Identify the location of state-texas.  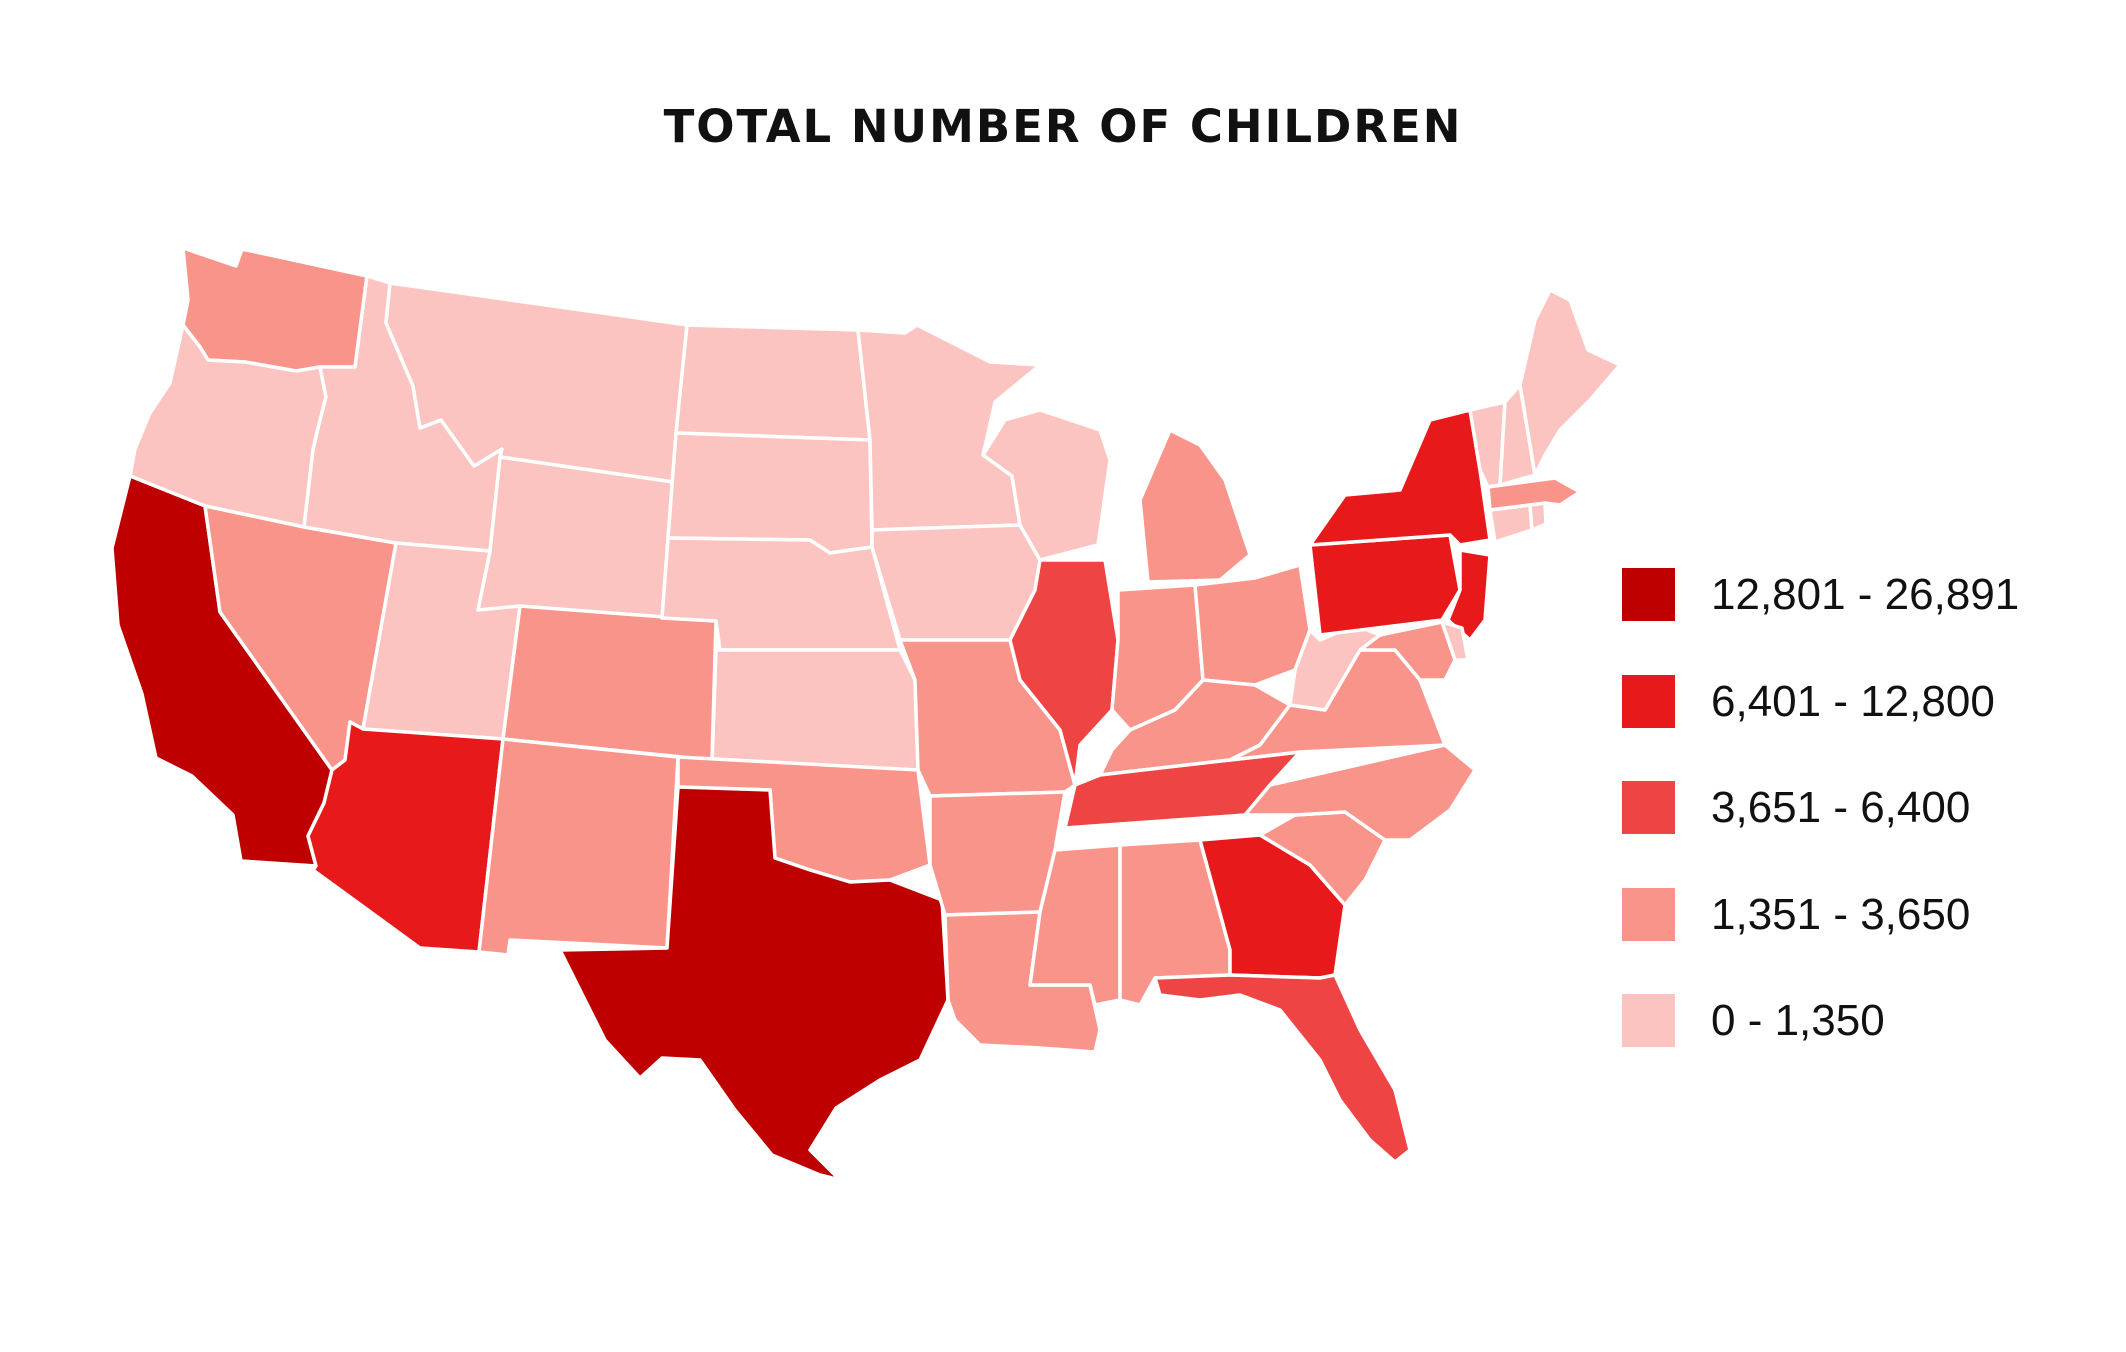
(754, 983).